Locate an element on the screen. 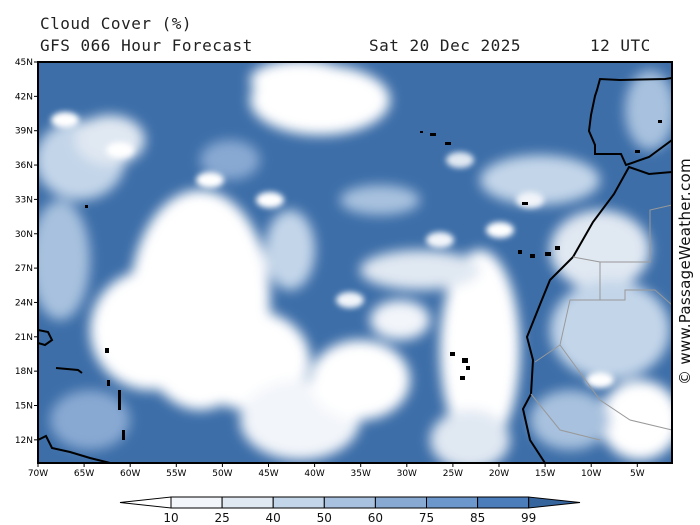 This screenshot has width=700, height=525. colorbar-label: 99 is located at coordinates (528, 518).